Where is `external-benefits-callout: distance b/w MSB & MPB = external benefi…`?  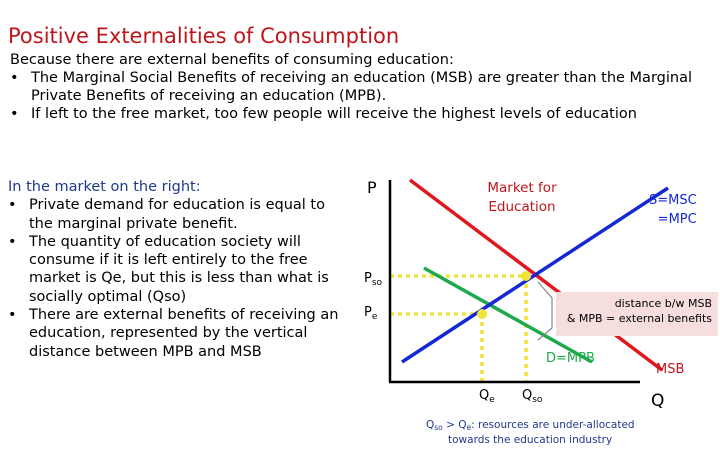 external-benefits-callout: distance b/w MSB & MPB = external benefi… is located at coordinates (637, 314).